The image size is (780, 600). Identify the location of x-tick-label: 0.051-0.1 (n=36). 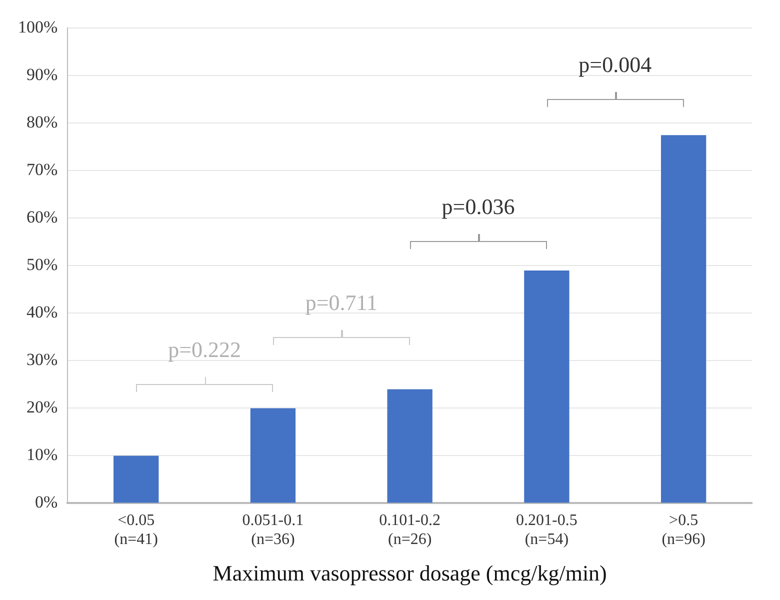
(273, 530).